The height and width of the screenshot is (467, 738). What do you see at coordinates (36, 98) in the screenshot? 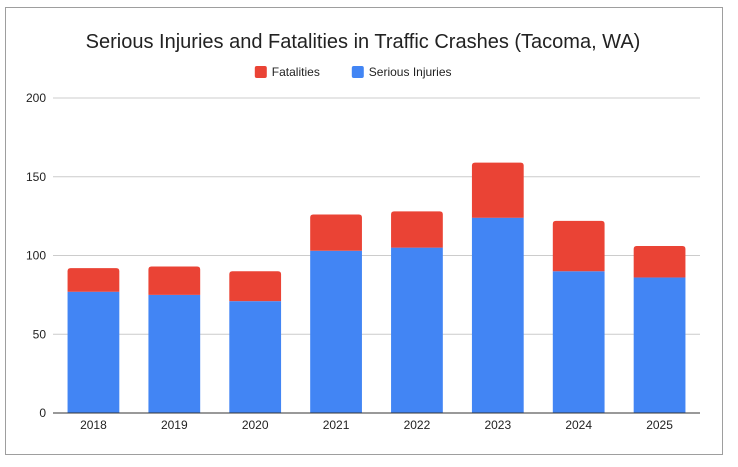
I see `y-tick-label: 200` at bounding box center [36, 98].